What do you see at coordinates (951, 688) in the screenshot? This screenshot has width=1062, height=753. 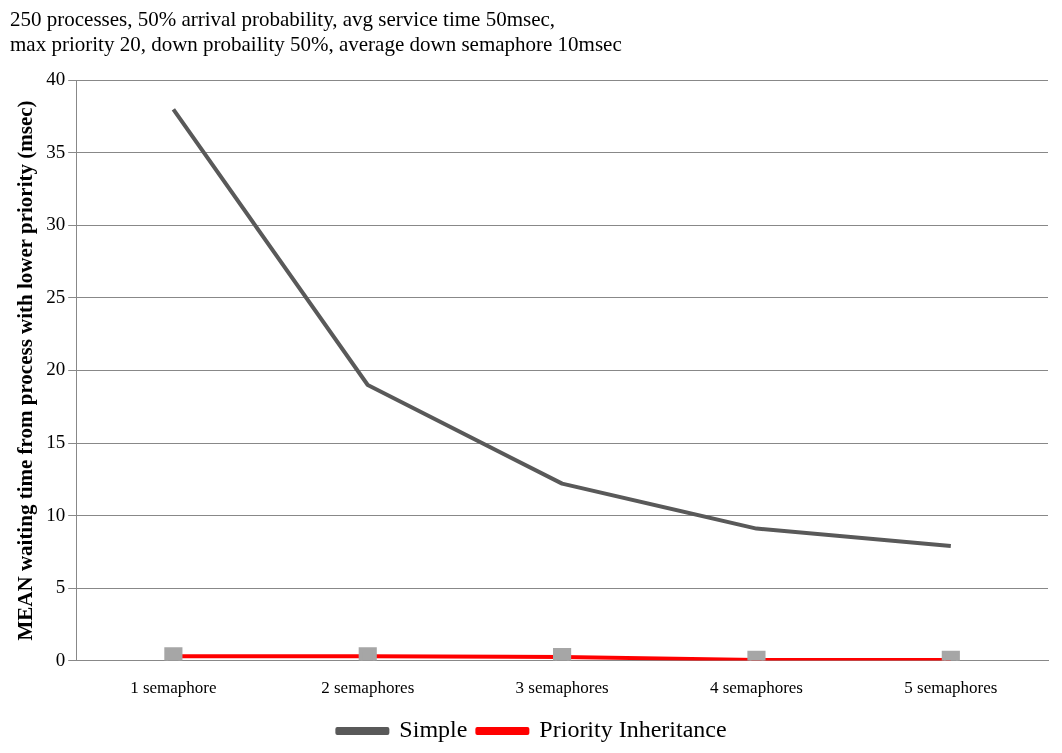 I see `x-tick-label: 5 semaphores` at bounding box center [951, 688].